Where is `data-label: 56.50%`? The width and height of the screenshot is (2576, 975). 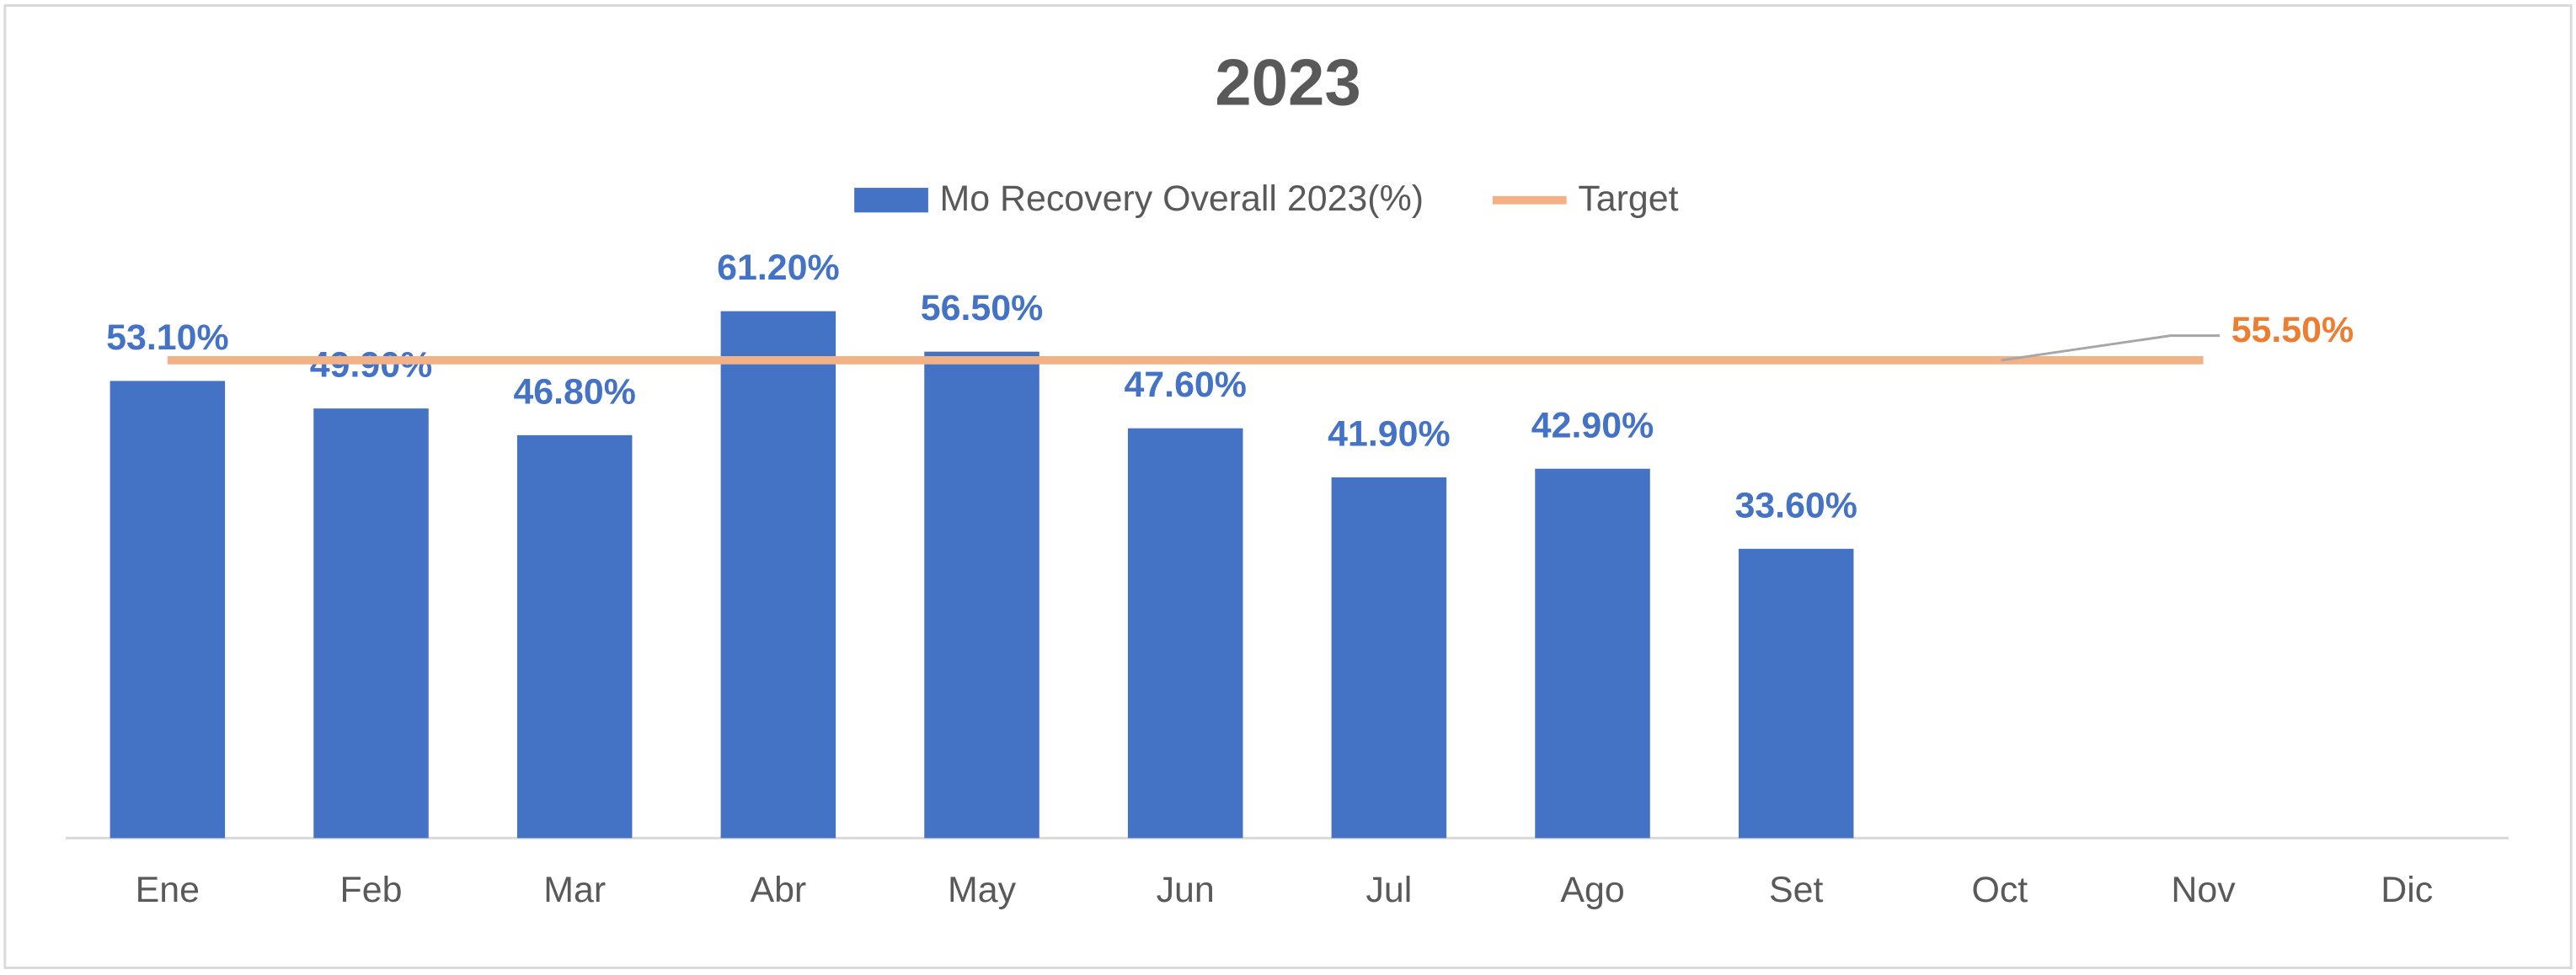
data-label: 56.50% is located at coordinates (982, 308).